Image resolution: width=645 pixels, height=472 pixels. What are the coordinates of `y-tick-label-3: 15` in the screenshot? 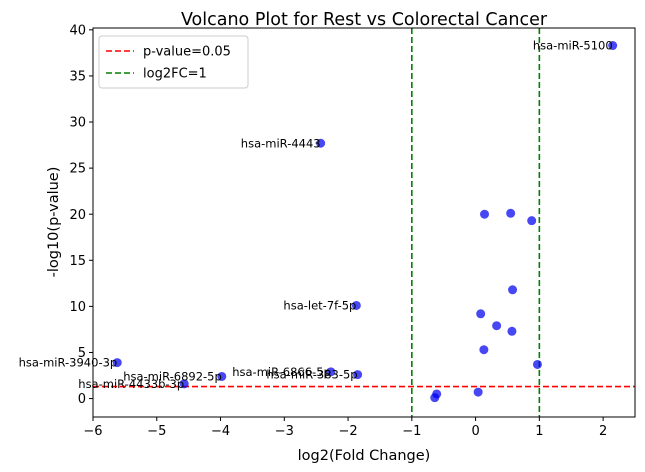 It's located at (77, 261).